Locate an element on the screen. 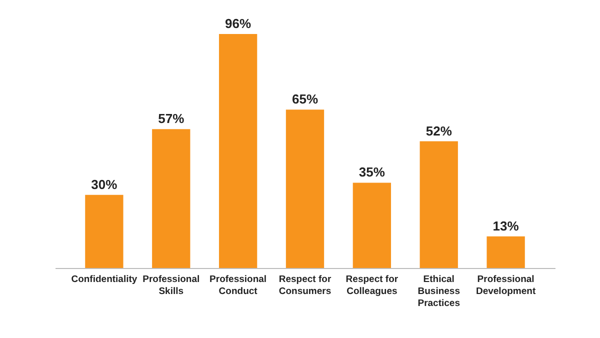 The height and width of the screenshot is (338, 600). x-tick-label: Respect for Colleagues is located at coordinates (372, 285).